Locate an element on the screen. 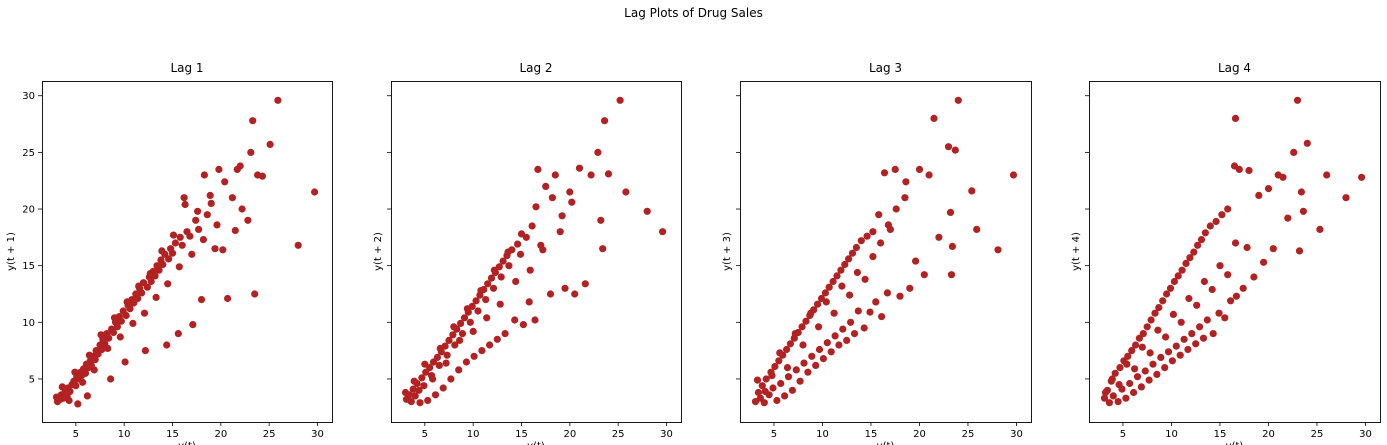 This screenshot has height=445, width=1387. y-tick-label: 10 is located at coordinates (28, 323).